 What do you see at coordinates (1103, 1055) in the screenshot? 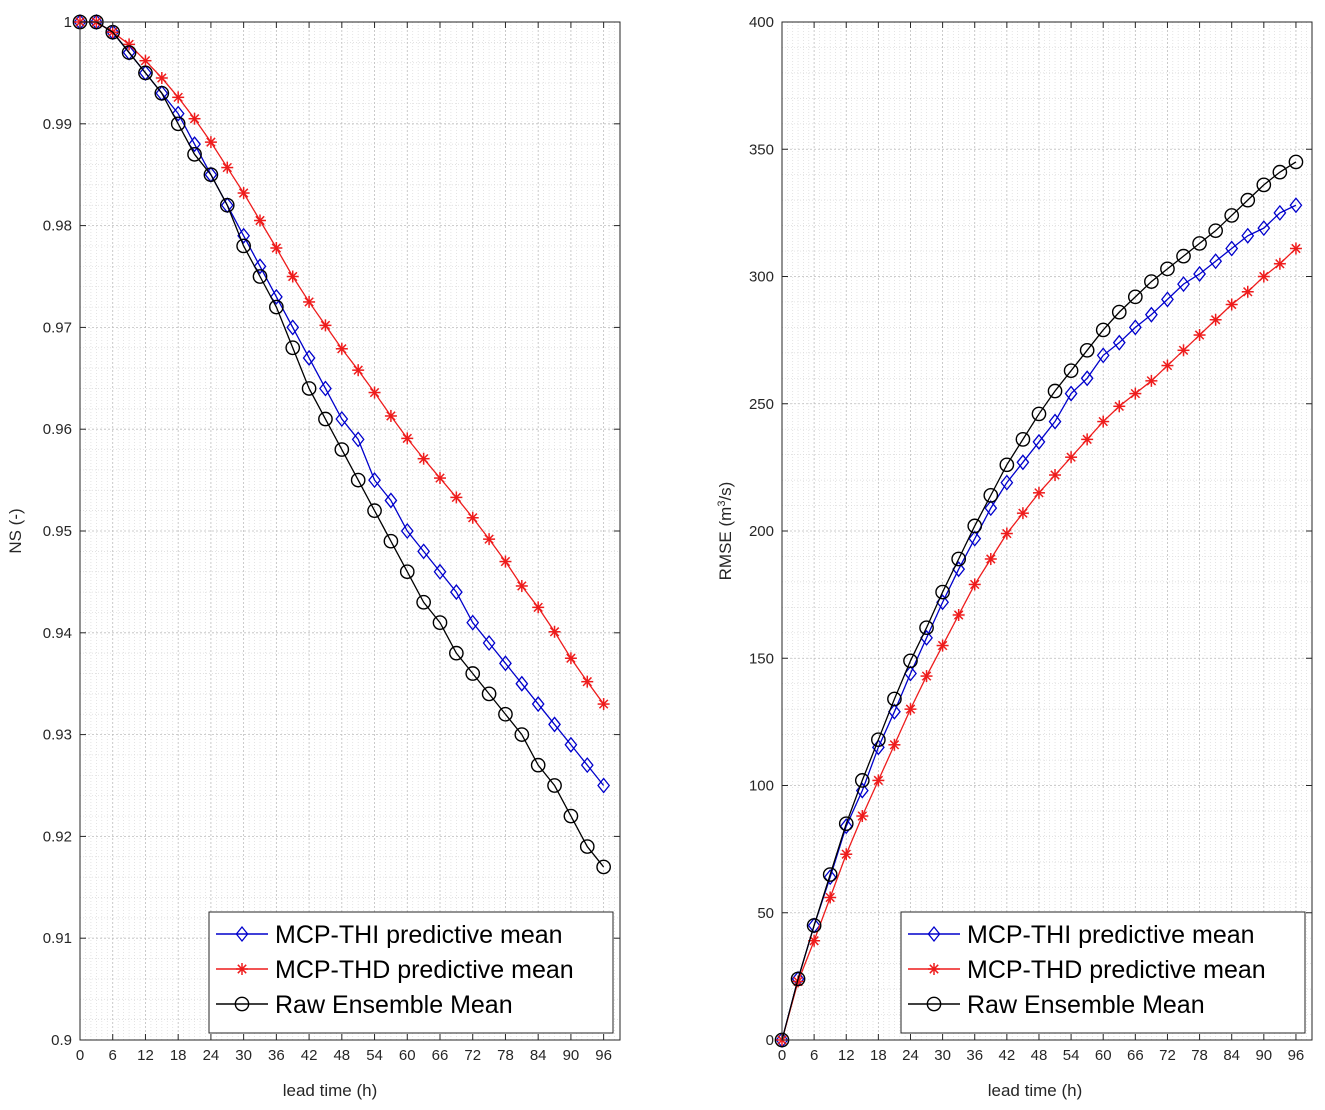
I see `rmse-x-tick-label: 60` at bounding box center [1103, 1055].